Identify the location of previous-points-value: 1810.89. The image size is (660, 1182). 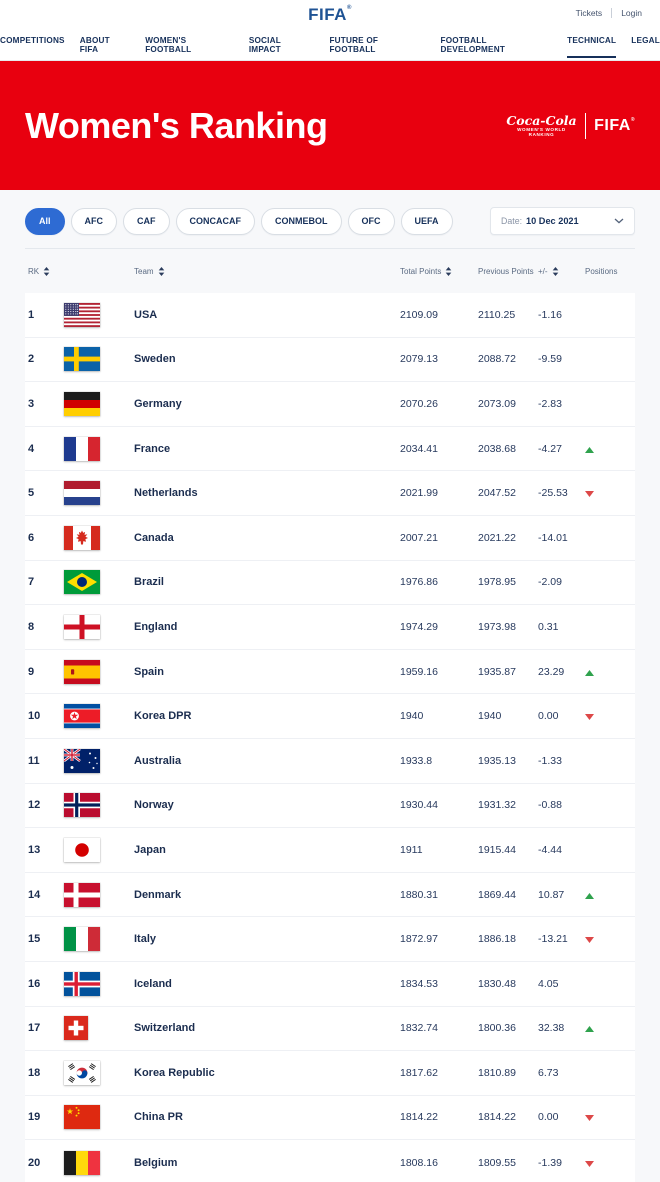
(497, 1072).